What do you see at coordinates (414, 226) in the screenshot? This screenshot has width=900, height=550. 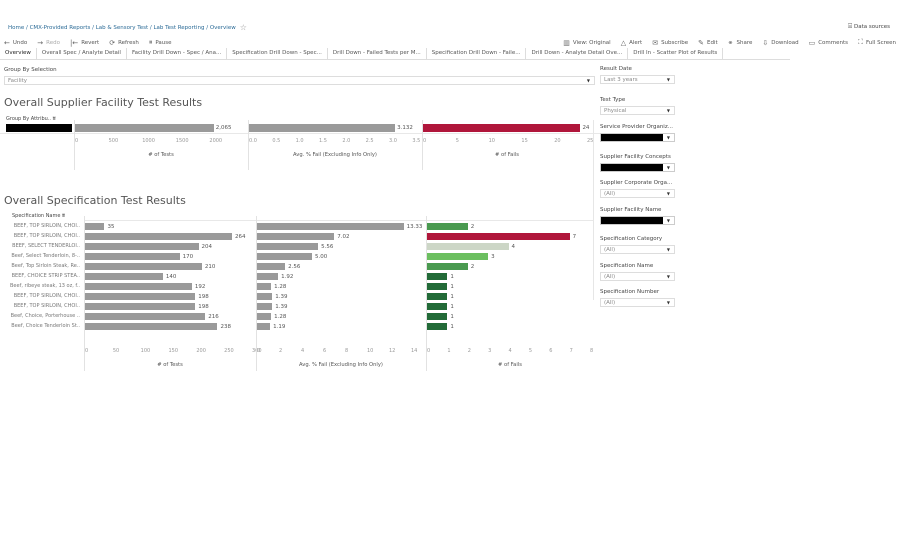 I see `bar-value-label: 13.33` at bounding box center [414, 226].